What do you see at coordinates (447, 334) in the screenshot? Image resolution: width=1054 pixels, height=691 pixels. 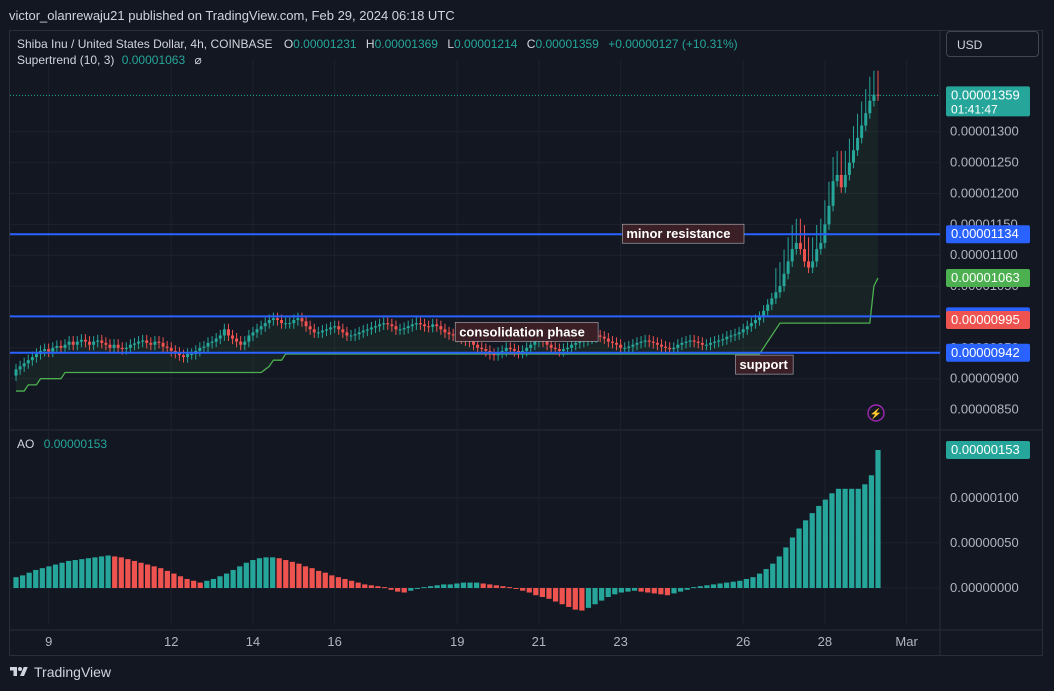 I see `supertrend-line` at bounding box center [447, 334].